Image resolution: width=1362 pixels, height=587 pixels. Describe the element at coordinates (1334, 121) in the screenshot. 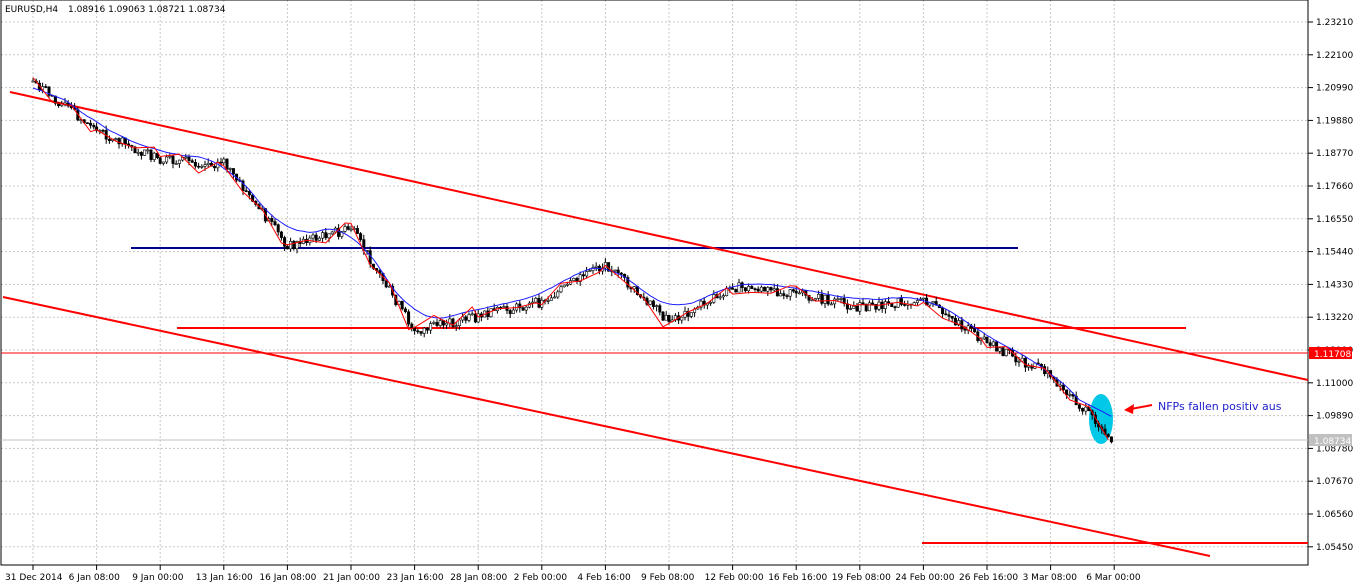

I see `price-tick-label: 1.19880` at that location.